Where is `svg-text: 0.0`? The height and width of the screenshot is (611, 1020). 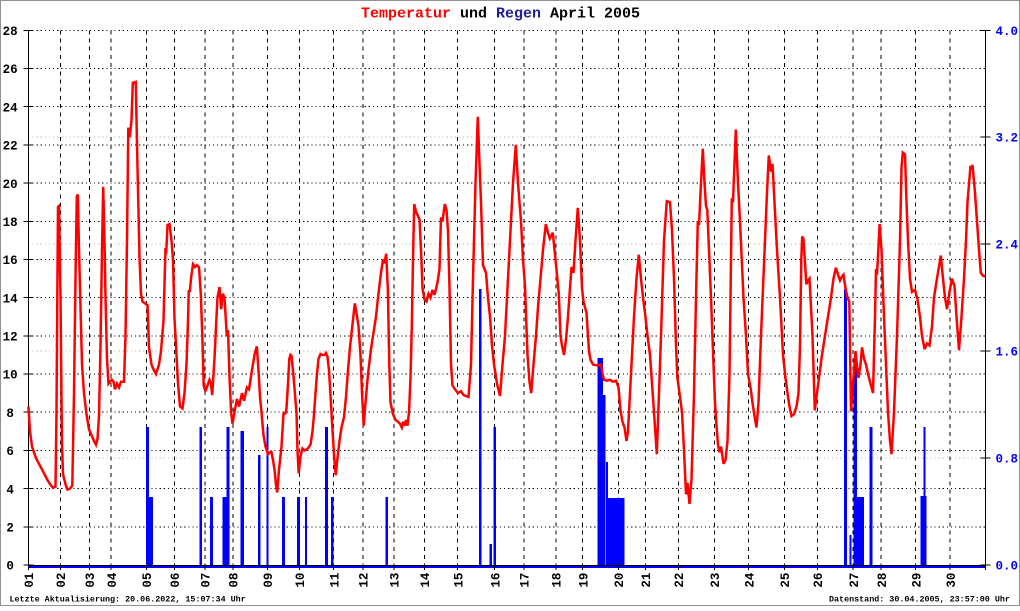 svg-text: 0.0 is located at coordinates (1007, 567).